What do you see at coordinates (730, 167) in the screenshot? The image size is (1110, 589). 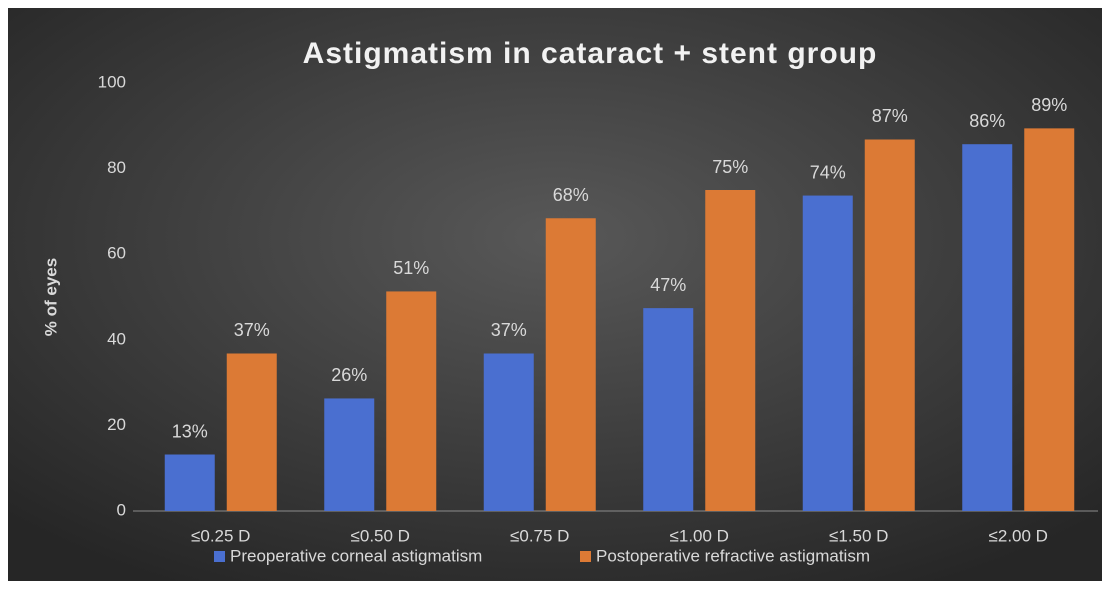 I see `data-label: 75%` at bounding box center [730, 167].